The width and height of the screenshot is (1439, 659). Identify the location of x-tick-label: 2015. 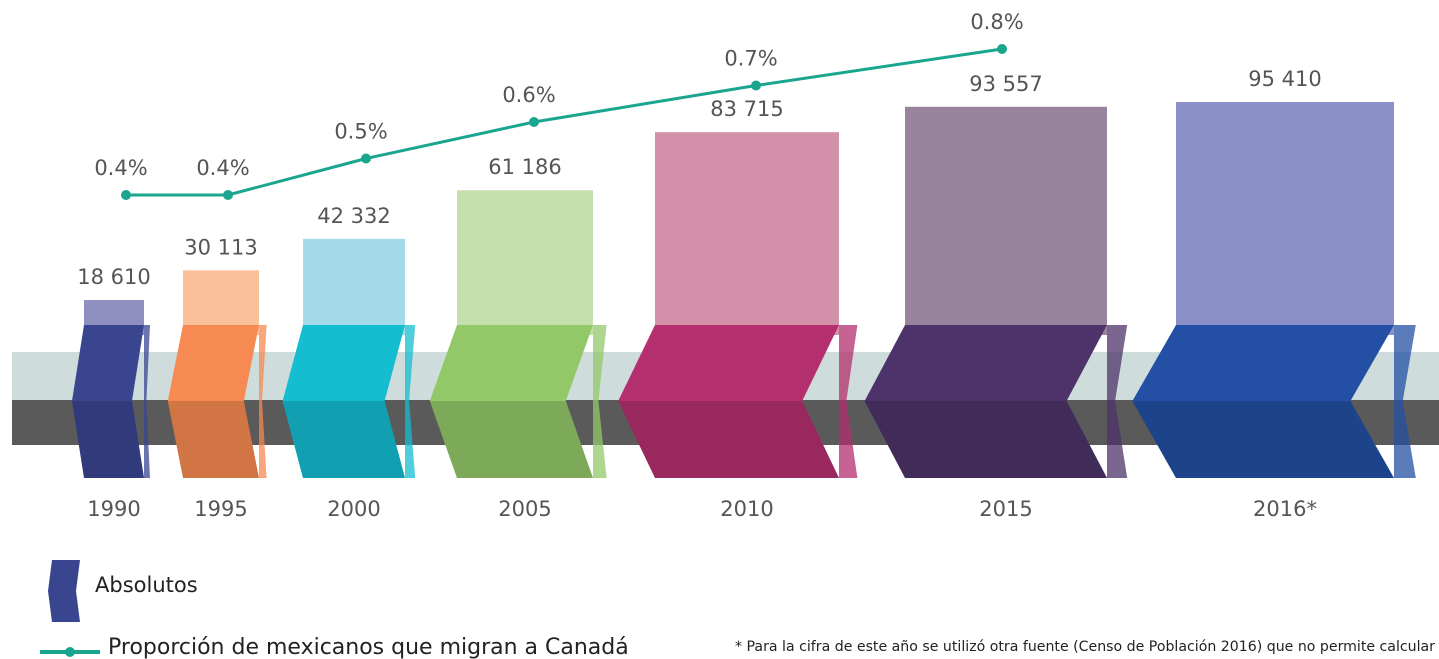
(1005, 509).